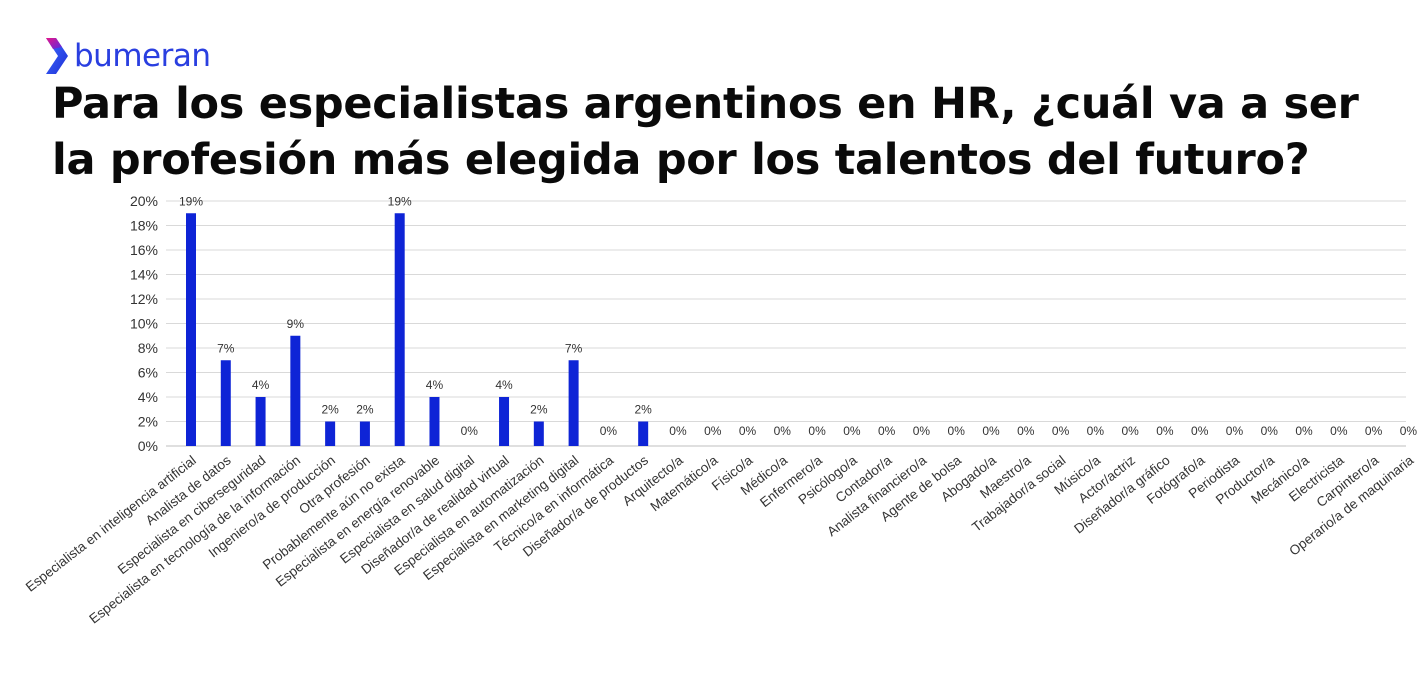  What do you see at coordinates (148, 348) in the screenshot?
I see `y-tick-label: 8%` at bounding box center [148, 348].